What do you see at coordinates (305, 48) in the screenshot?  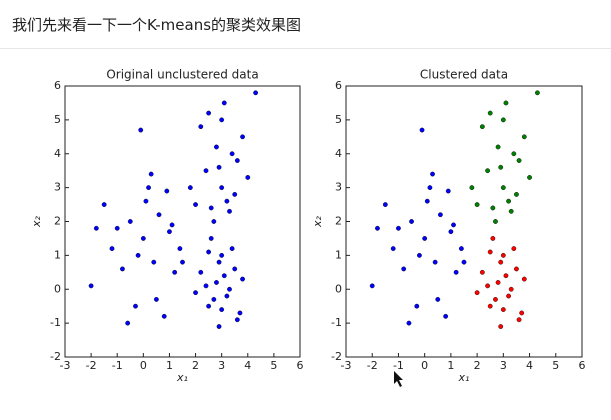 I see `separator` at bounding box center [305, 48].